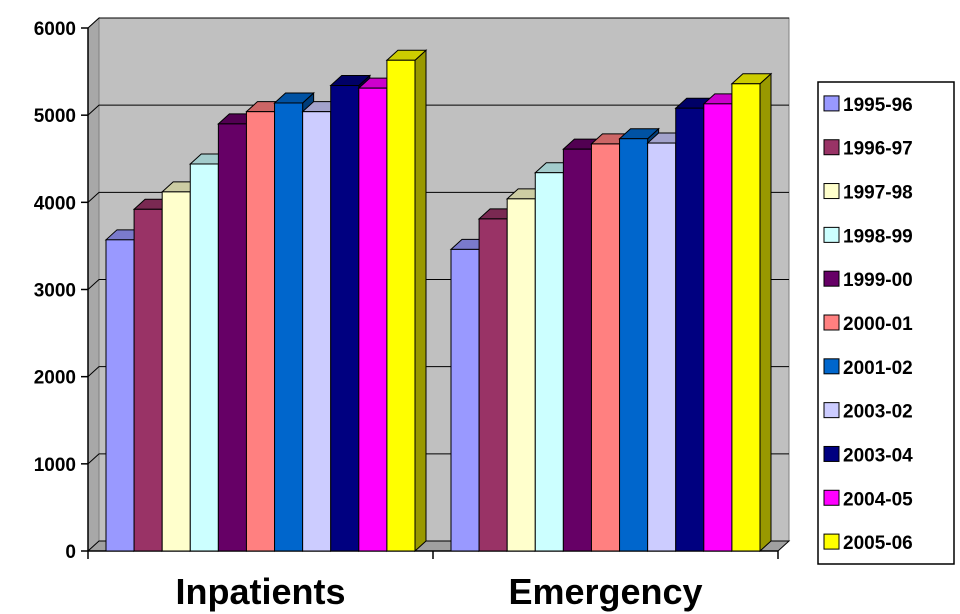 This screenshot has height=614, width=960. What do you see at coordinates (878, 368) in the screenshot?
I see `legend-label: 2001-02` at bounding box center [878, 368].